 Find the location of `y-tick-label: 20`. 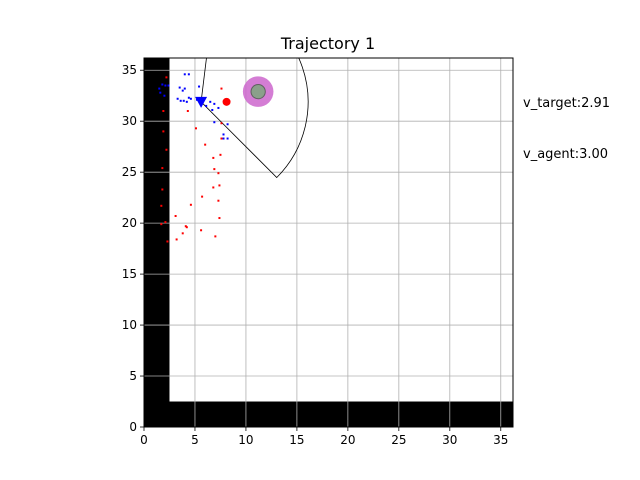

y-tick-label: 20 is located at coordinates (129, 223).